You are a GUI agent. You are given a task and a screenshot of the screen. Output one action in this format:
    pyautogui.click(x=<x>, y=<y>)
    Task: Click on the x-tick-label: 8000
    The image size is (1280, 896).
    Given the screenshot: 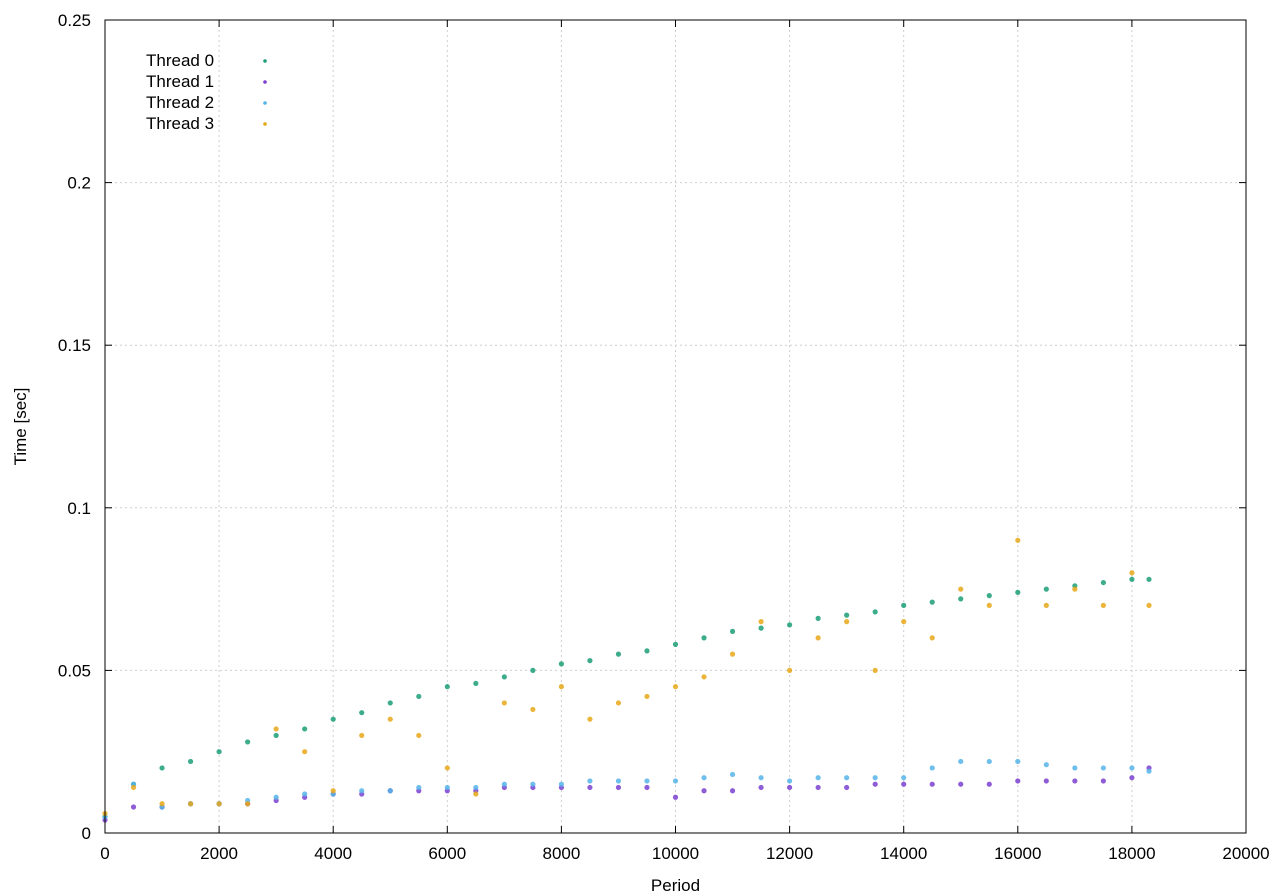 What is the action you would take?
    pyautogui.click(x=561, y=853)
    